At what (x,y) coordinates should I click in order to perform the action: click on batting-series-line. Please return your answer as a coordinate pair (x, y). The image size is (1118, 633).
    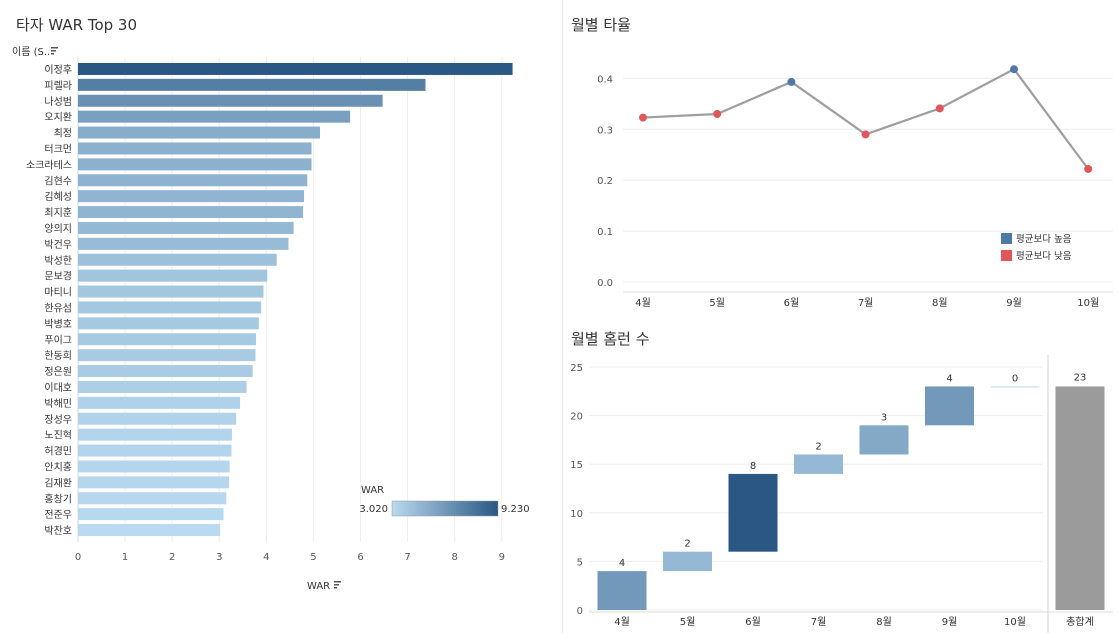
    Looking at the image, I should click on (866, 118).